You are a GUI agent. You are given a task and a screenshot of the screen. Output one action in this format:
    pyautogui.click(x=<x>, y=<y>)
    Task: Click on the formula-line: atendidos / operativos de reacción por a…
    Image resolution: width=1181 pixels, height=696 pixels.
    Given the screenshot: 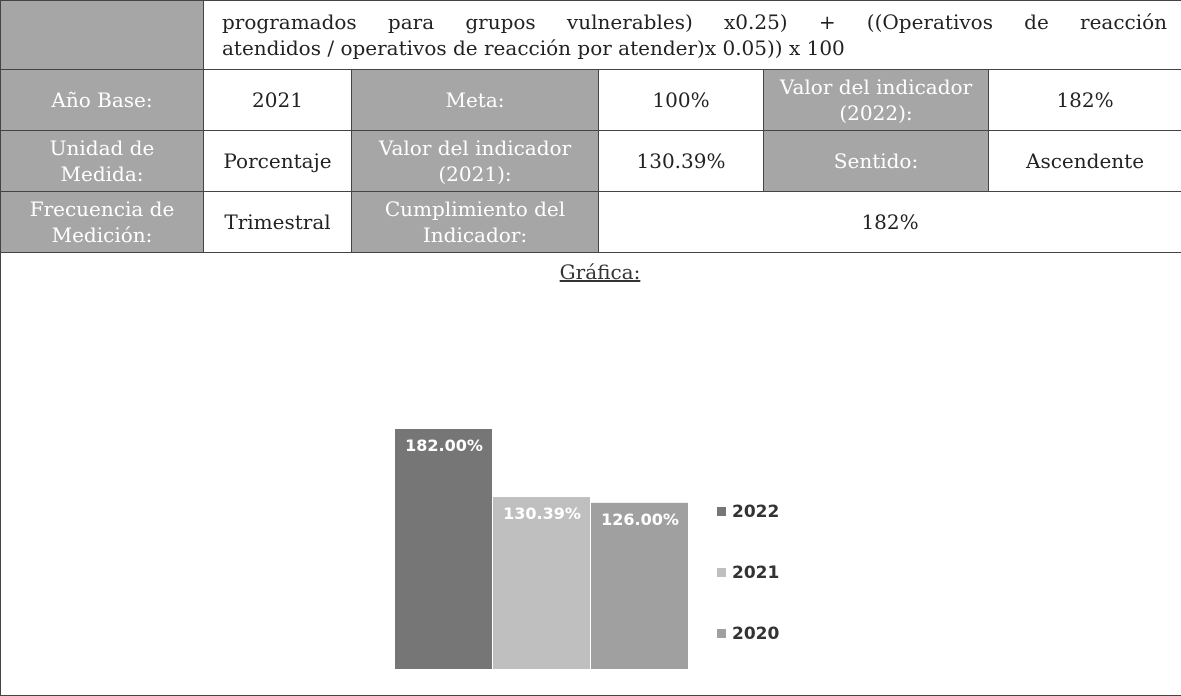 What is the action you would take?
    pyautogui.click(x=694, y=48)
    